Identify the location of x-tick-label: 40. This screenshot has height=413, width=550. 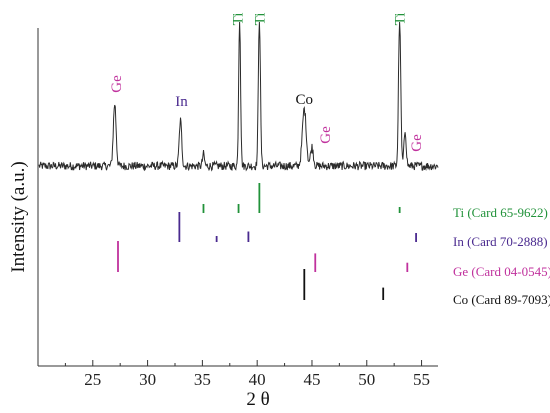
(257, 379).